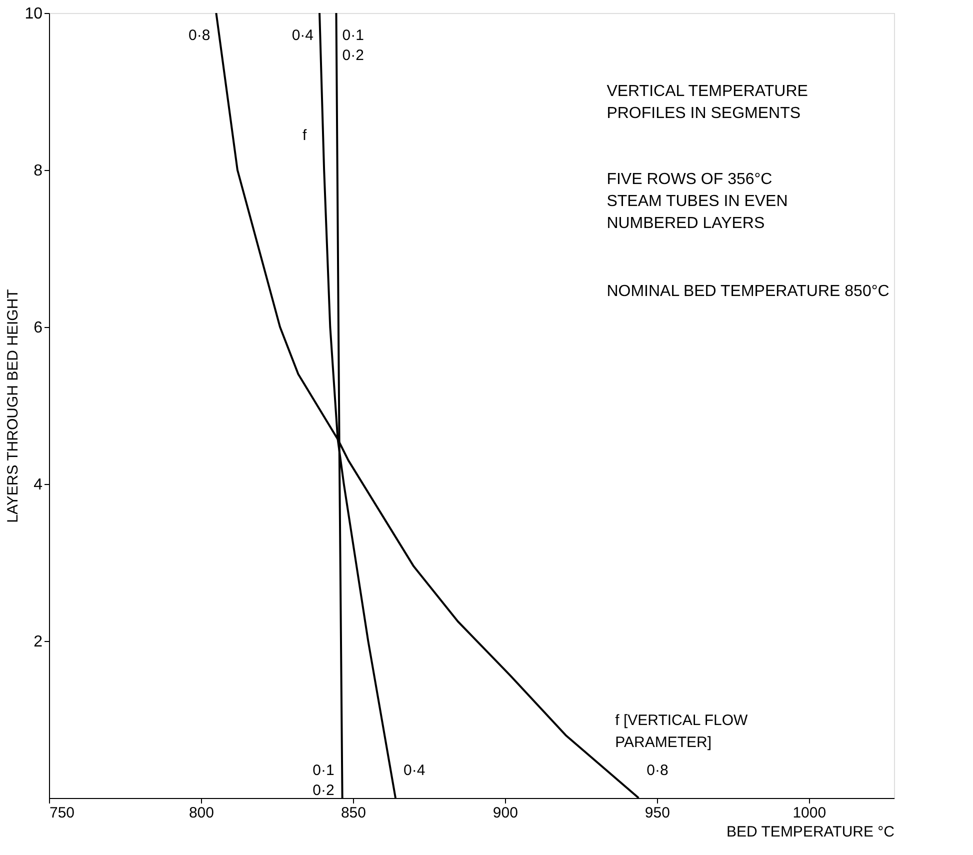 This screenshot has height=855, width=973. I want to click on annotation: f, so click(305, 135).